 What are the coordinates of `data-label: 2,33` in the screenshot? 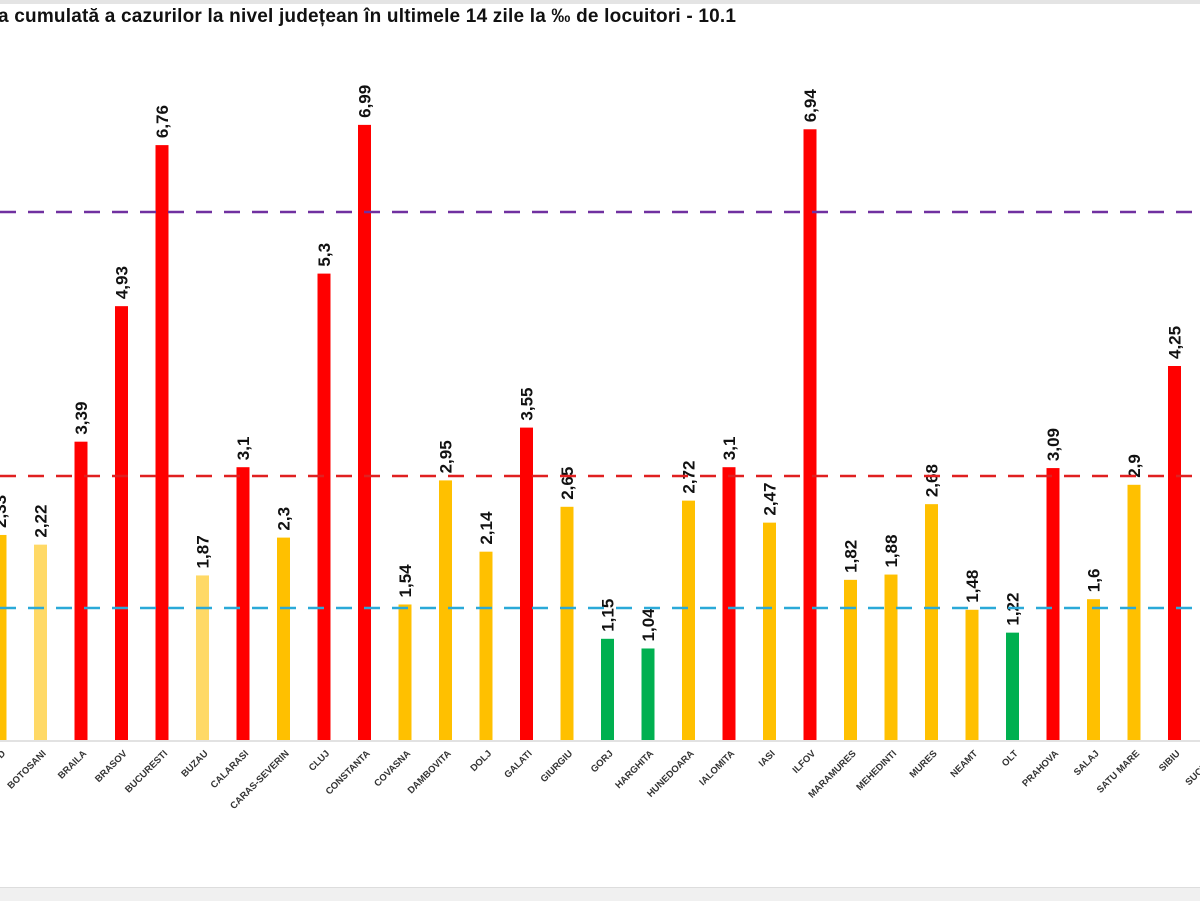 It's located at (5, 511).